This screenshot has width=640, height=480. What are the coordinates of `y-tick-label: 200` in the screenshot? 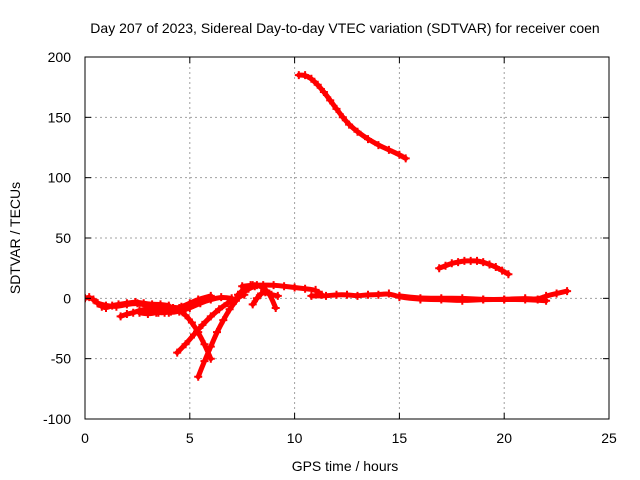 It's located at (60, 57).